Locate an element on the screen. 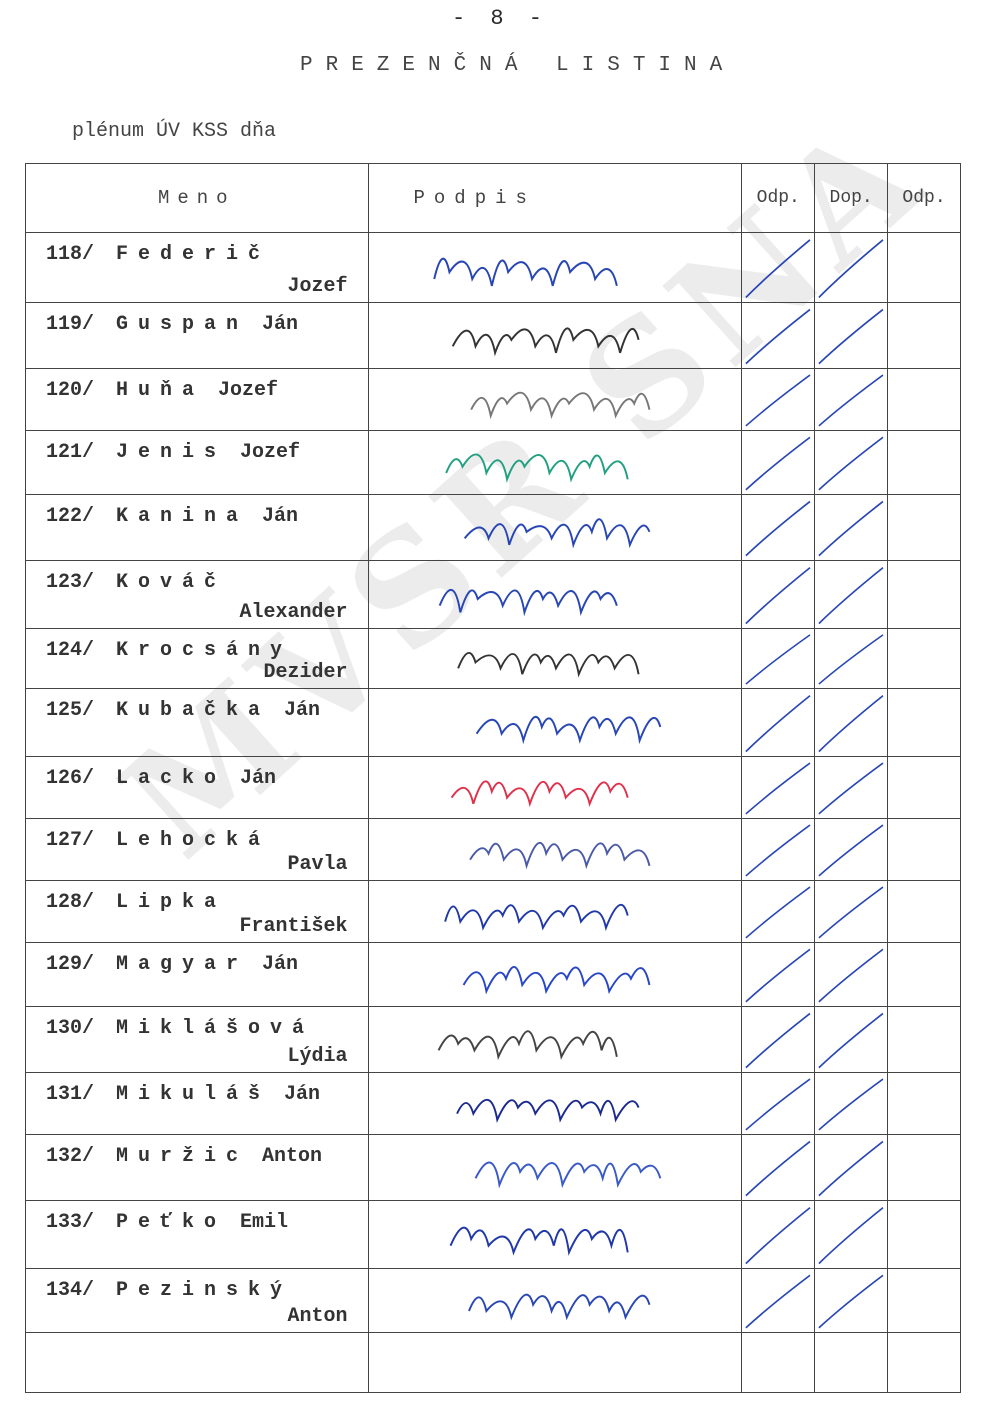  name-cell: 127/Lehocká Pavla is located at coordinates (197, 849).